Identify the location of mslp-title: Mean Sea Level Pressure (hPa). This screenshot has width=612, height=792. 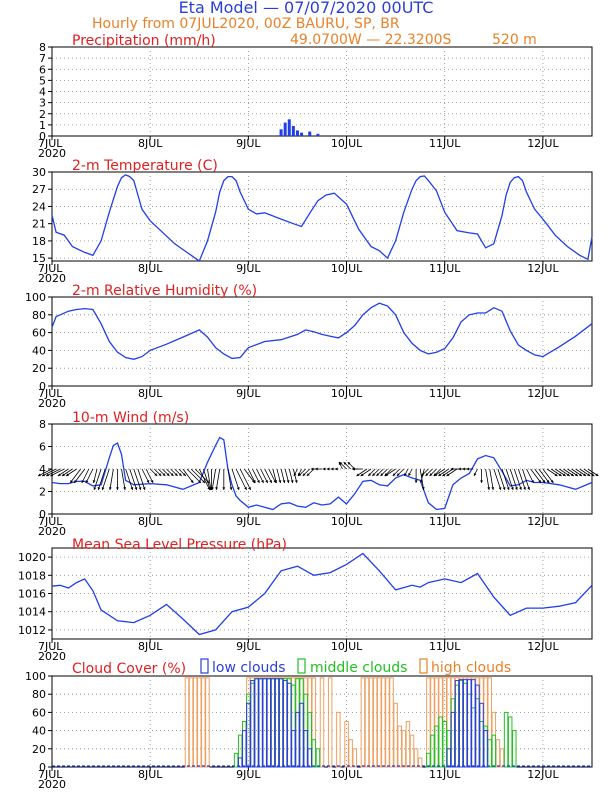
(179, 545).